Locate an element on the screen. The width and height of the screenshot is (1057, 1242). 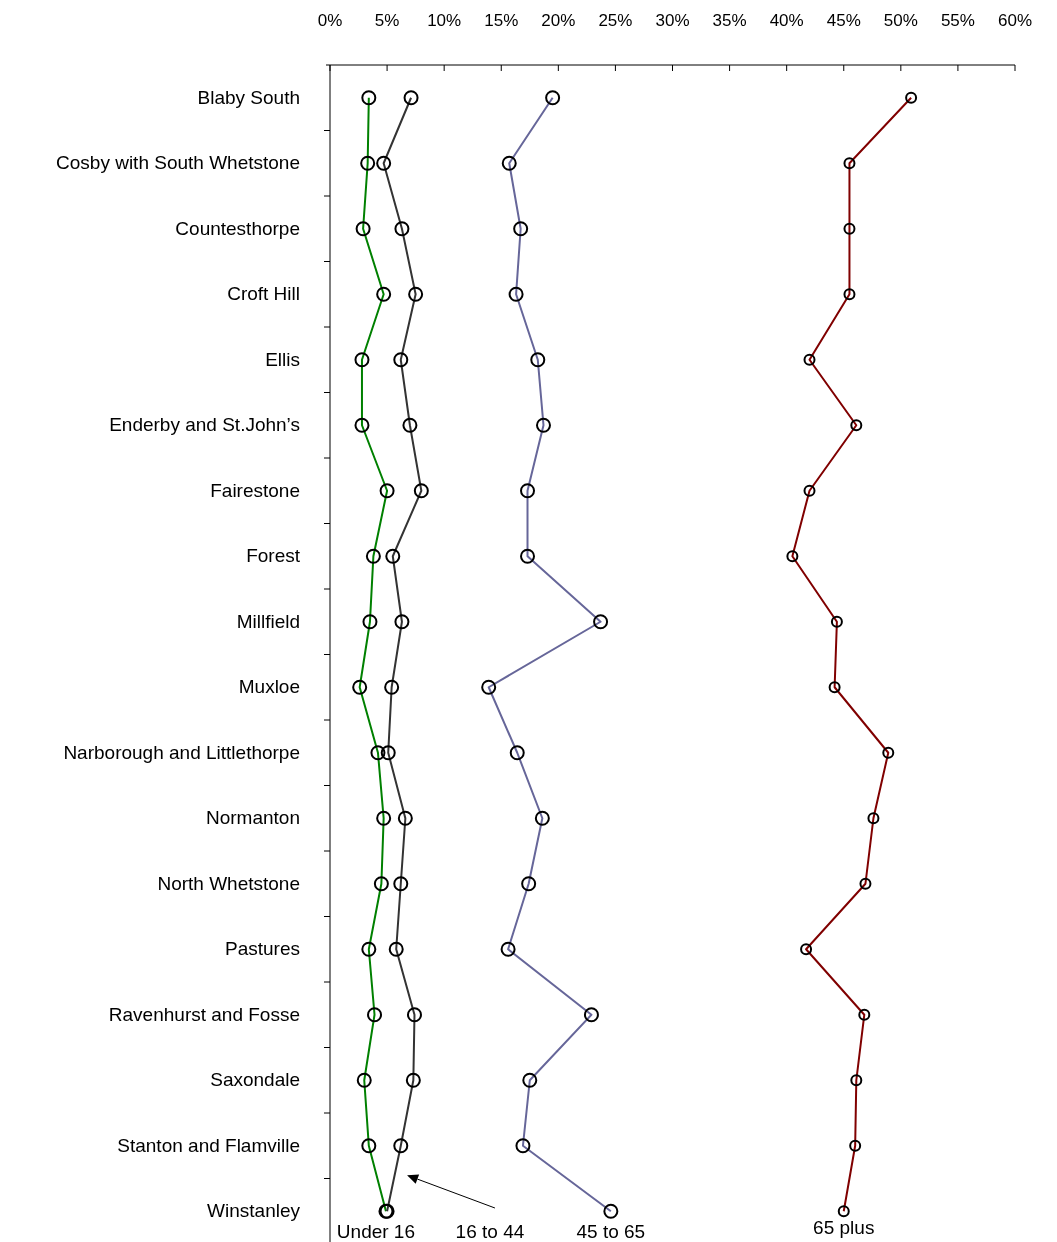
y-tick-label: Ellis is located at coordinates (282, 359).